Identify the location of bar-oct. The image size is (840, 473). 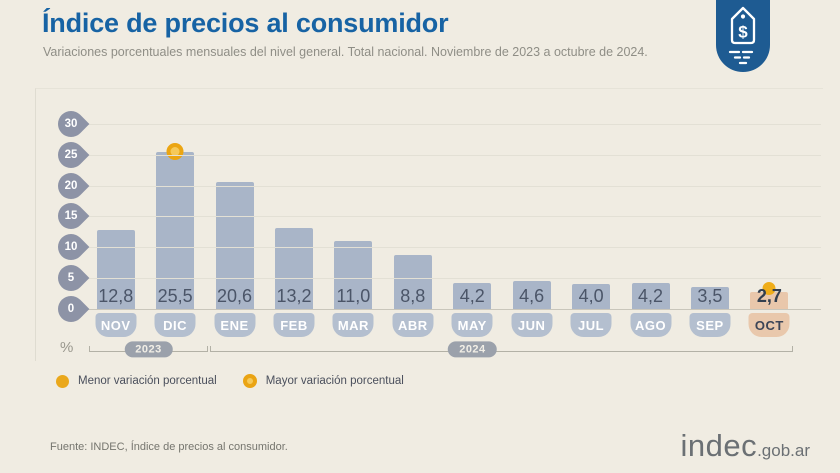
(769, 300).